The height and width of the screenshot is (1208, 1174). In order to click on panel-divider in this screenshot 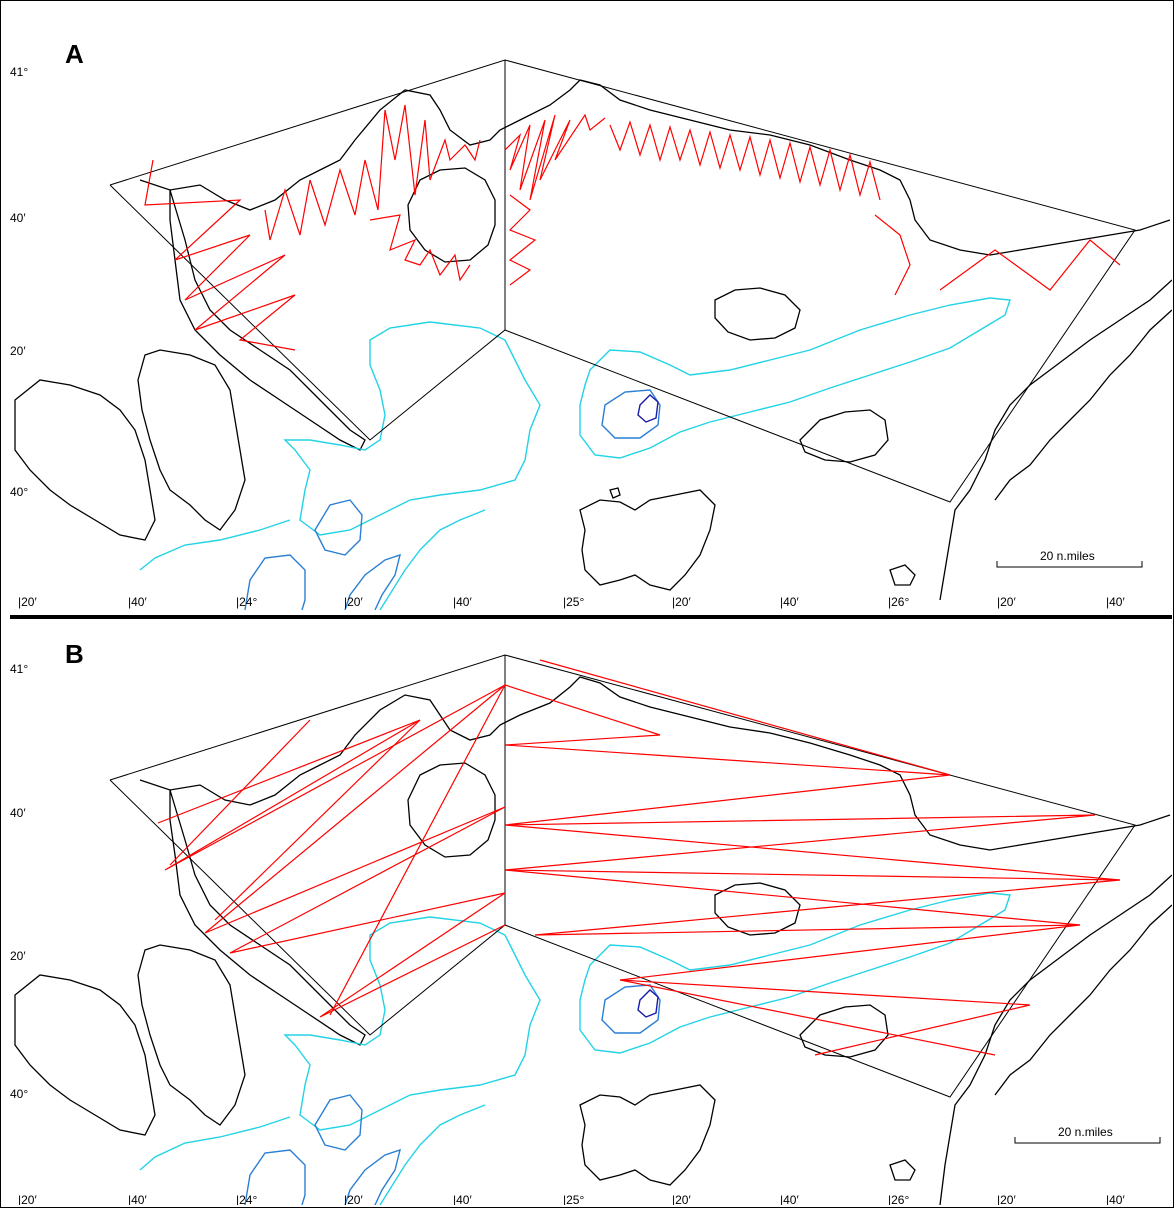, I will do `click(591, 617)`.